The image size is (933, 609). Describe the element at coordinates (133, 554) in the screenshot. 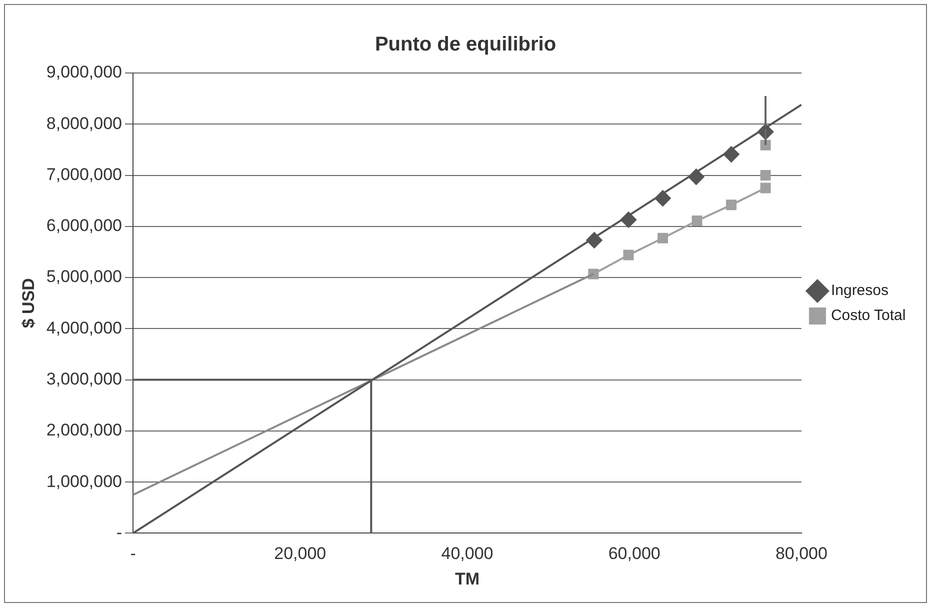

I see `x-tick-label: -` at that location.